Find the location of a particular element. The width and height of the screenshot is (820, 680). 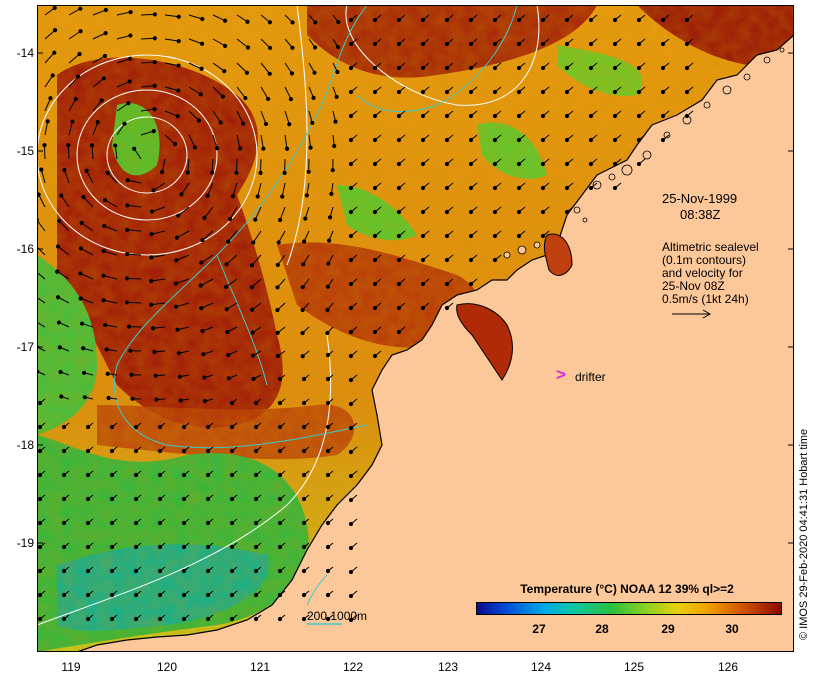

image-time: 08:38Z is located at coordinates (700, 214).